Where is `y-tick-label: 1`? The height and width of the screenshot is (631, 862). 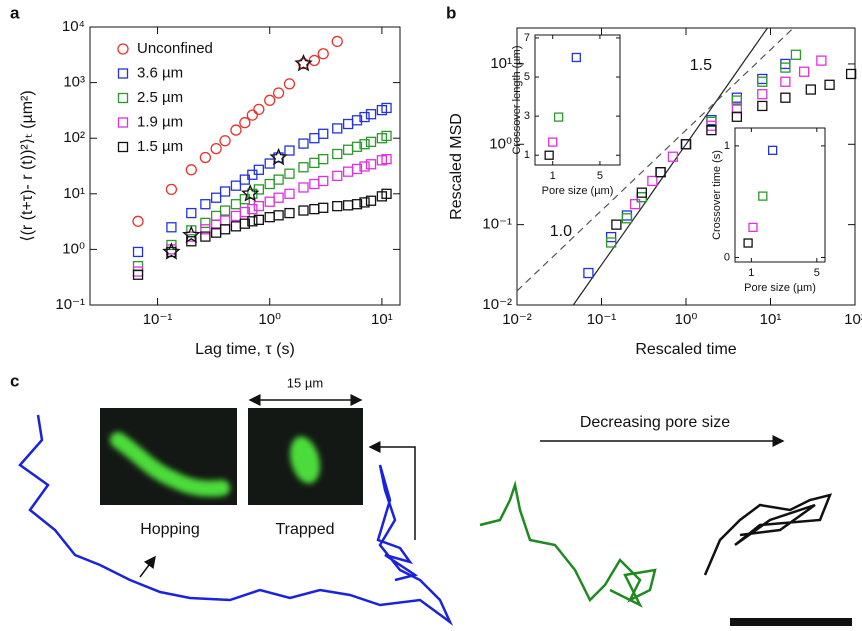
y-tick-label: 1 is located at coordinates (727, 146).